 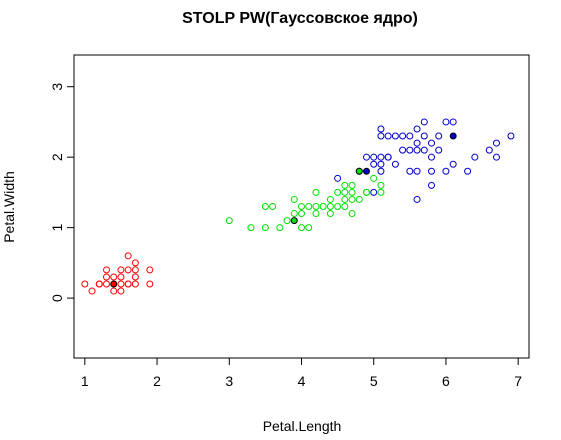 I want to click on x-tick-label: 3, so click(x=229, y=381).